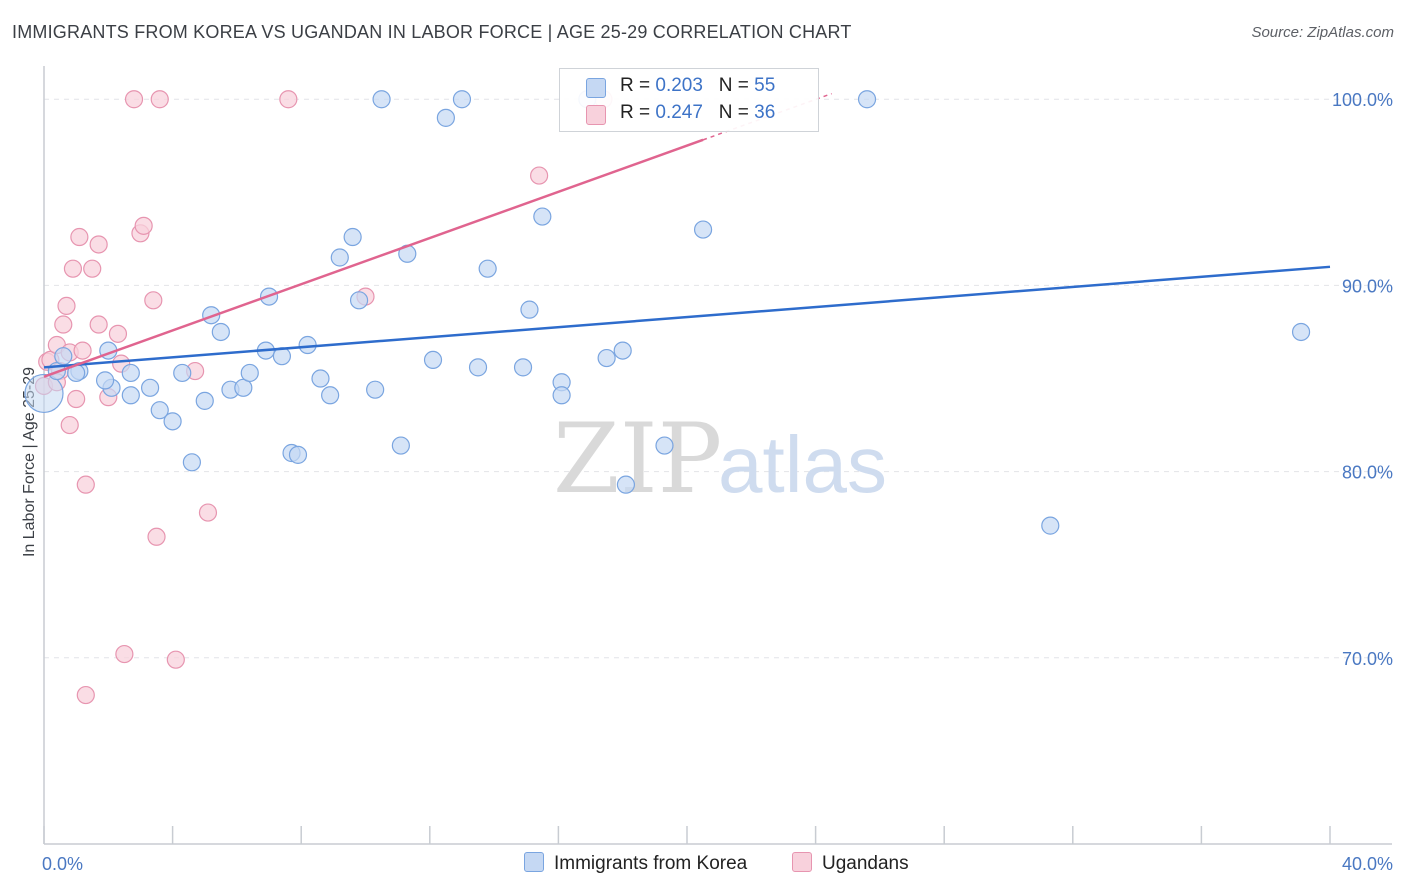 The width and height of the screenshot is (1406, 892). I want to click on watermark-atlas: atlas, so click(802, 464).